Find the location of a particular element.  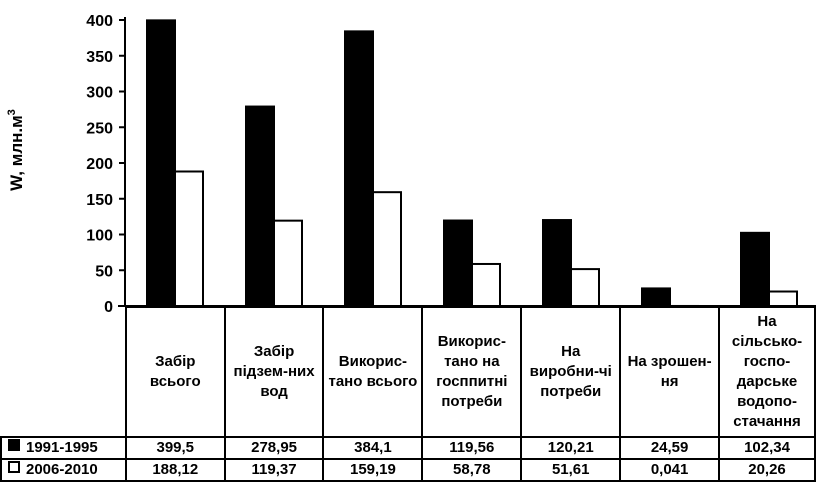

data-label: 119,37 is located at coordinates (274, 470).